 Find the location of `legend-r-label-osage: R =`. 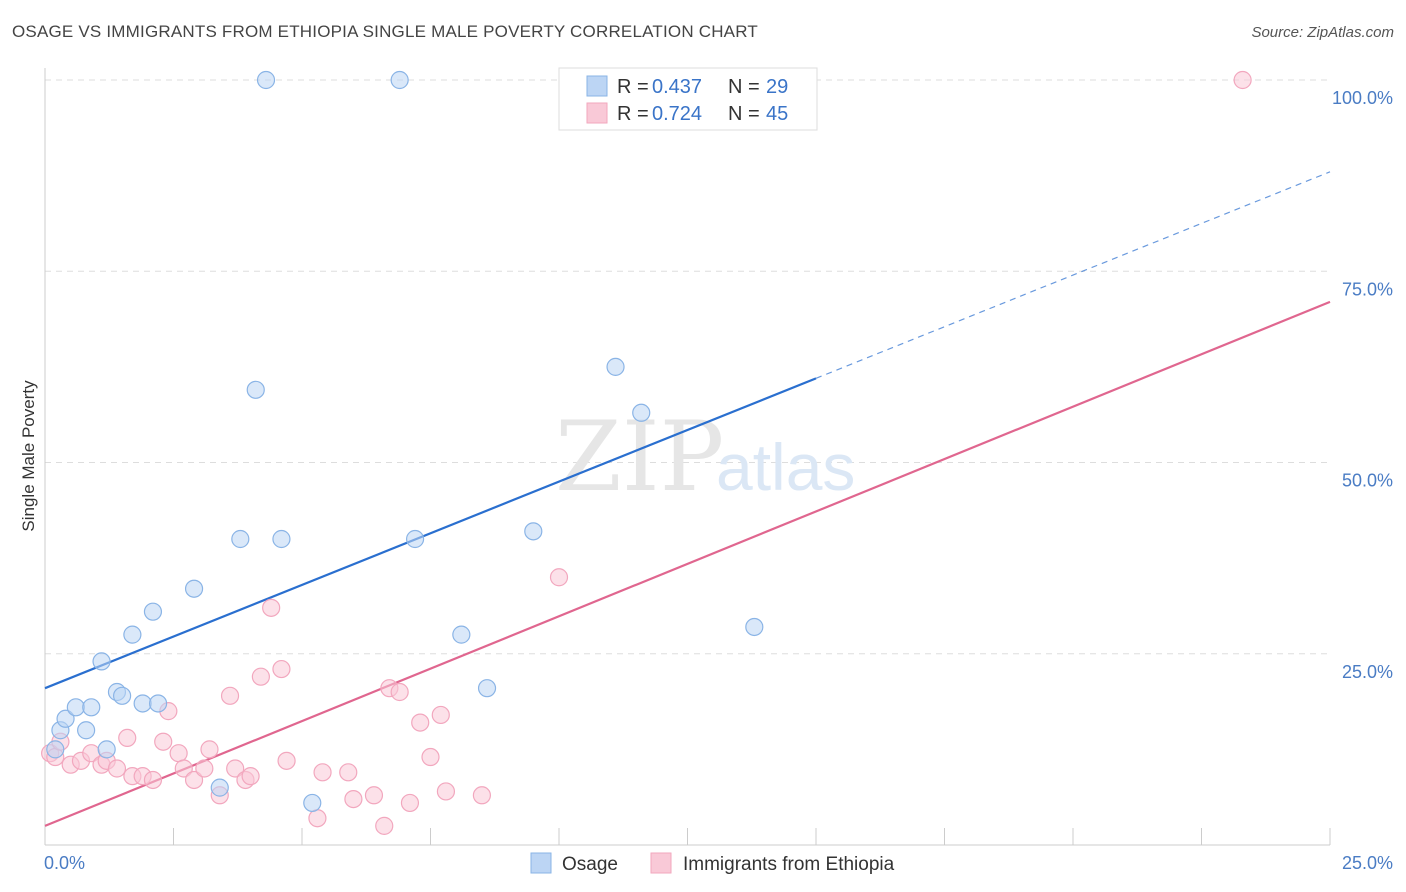

legend-r-label-osage: R = is located at coordinates (633, 87).